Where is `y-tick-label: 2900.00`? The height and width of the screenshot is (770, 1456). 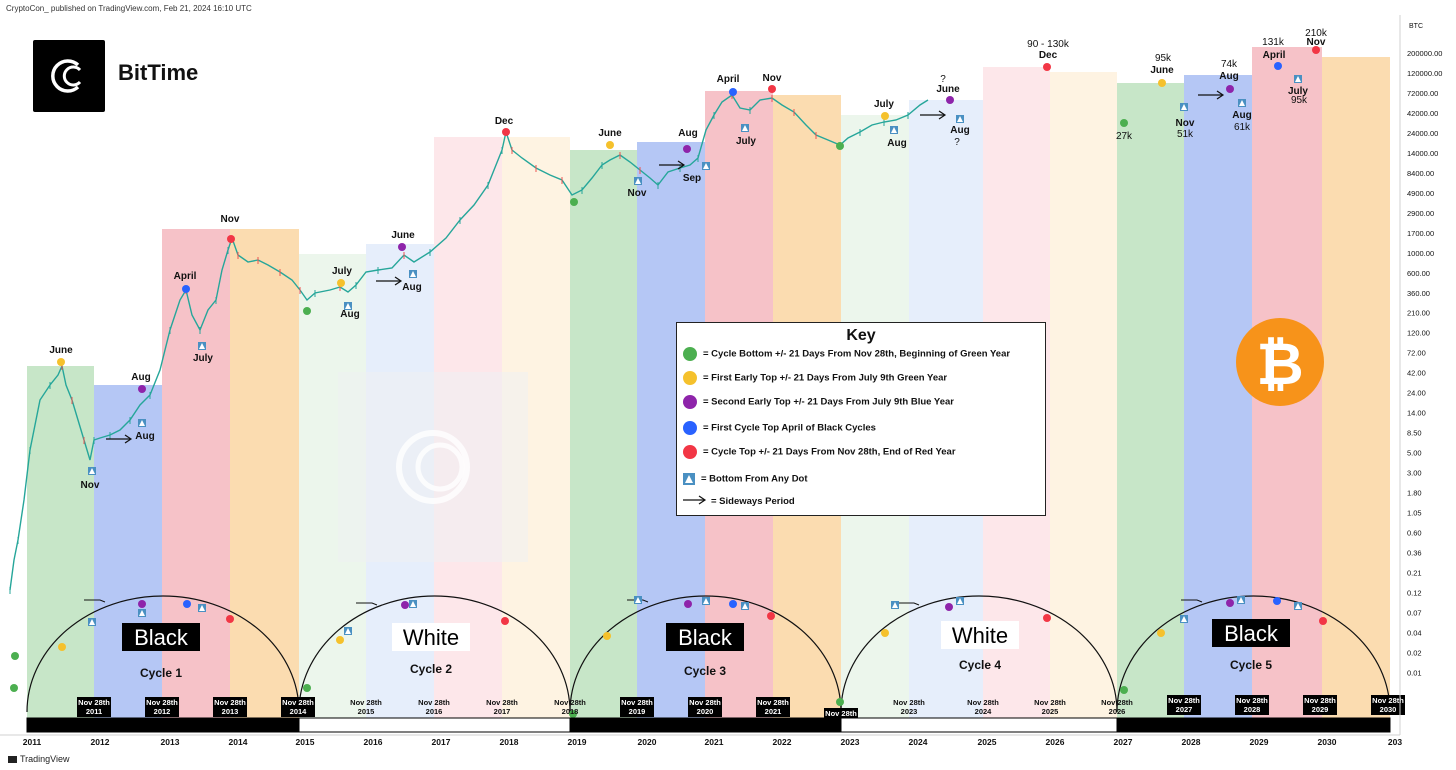
y-tick-label: 2900.00 is located at coordinates (1420, 213).